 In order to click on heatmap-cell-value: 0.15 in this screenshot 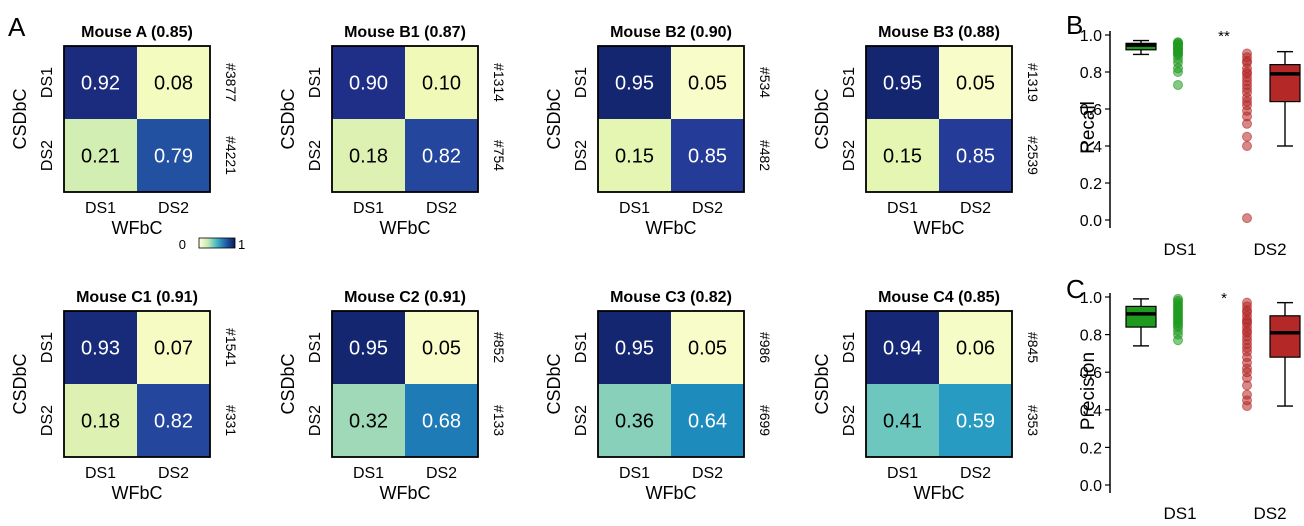, I will do `click(634, 157)`.